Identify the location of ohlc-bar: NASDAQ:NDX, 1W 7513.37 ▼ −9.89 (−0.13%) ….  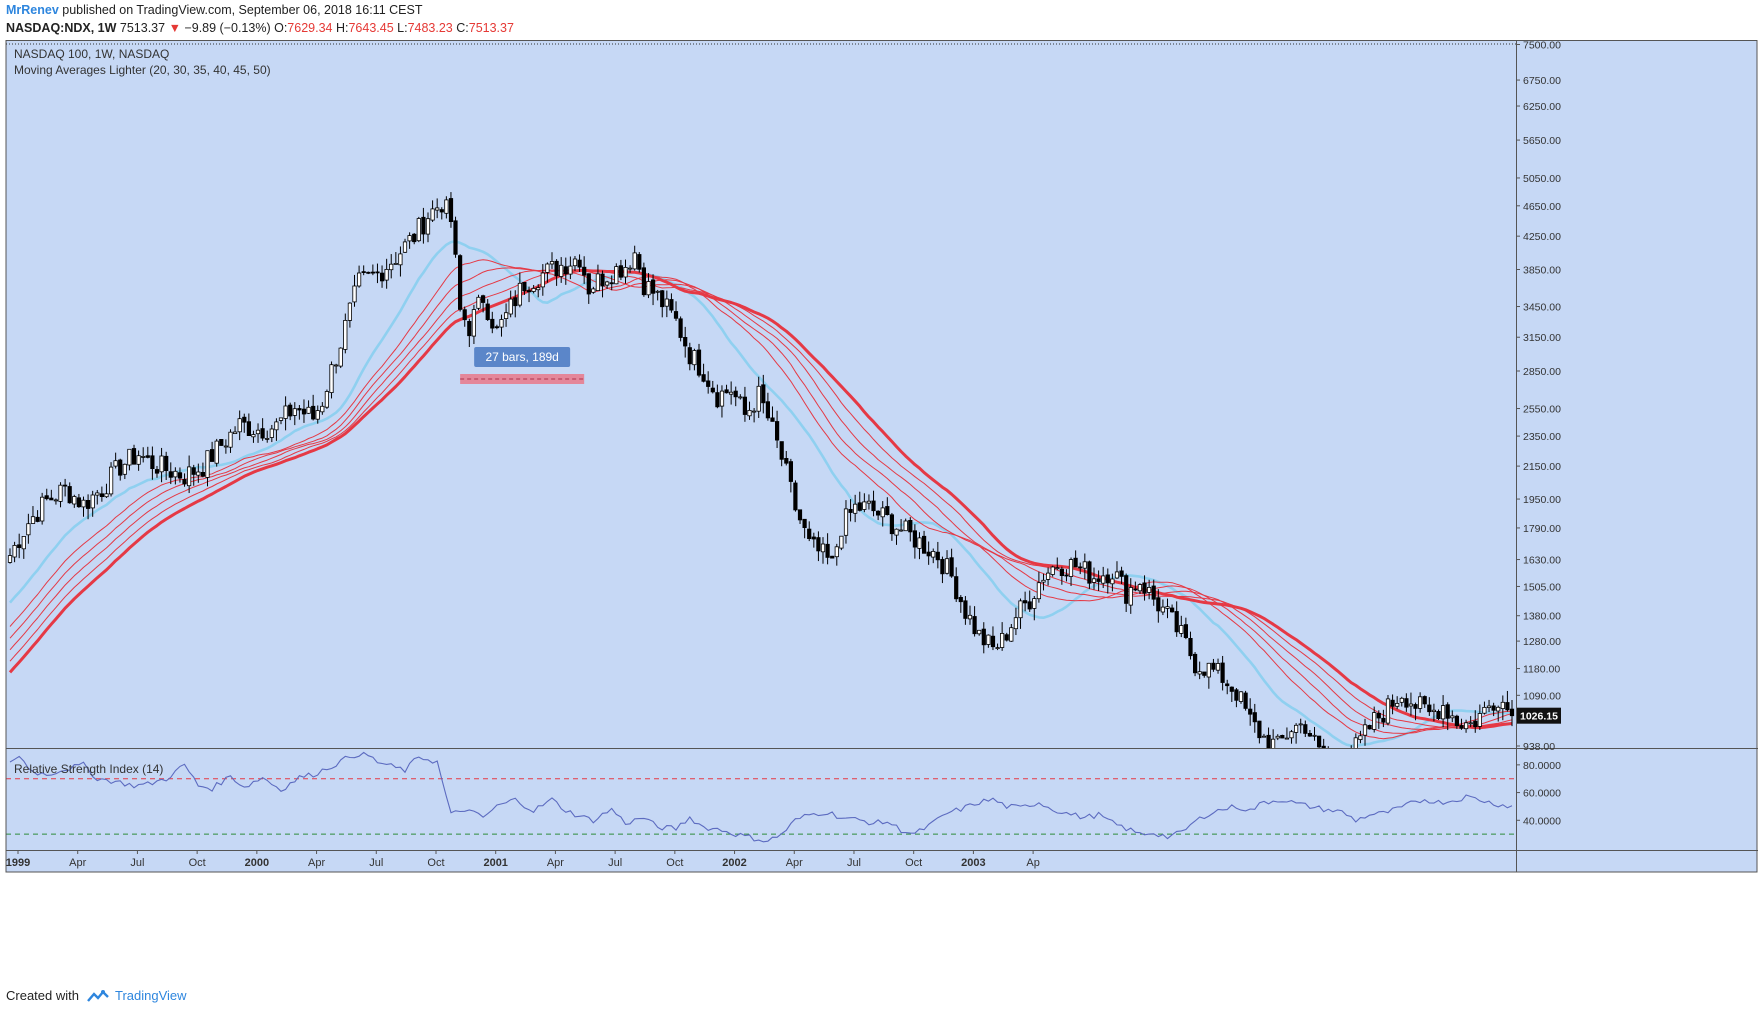
(260, 28).